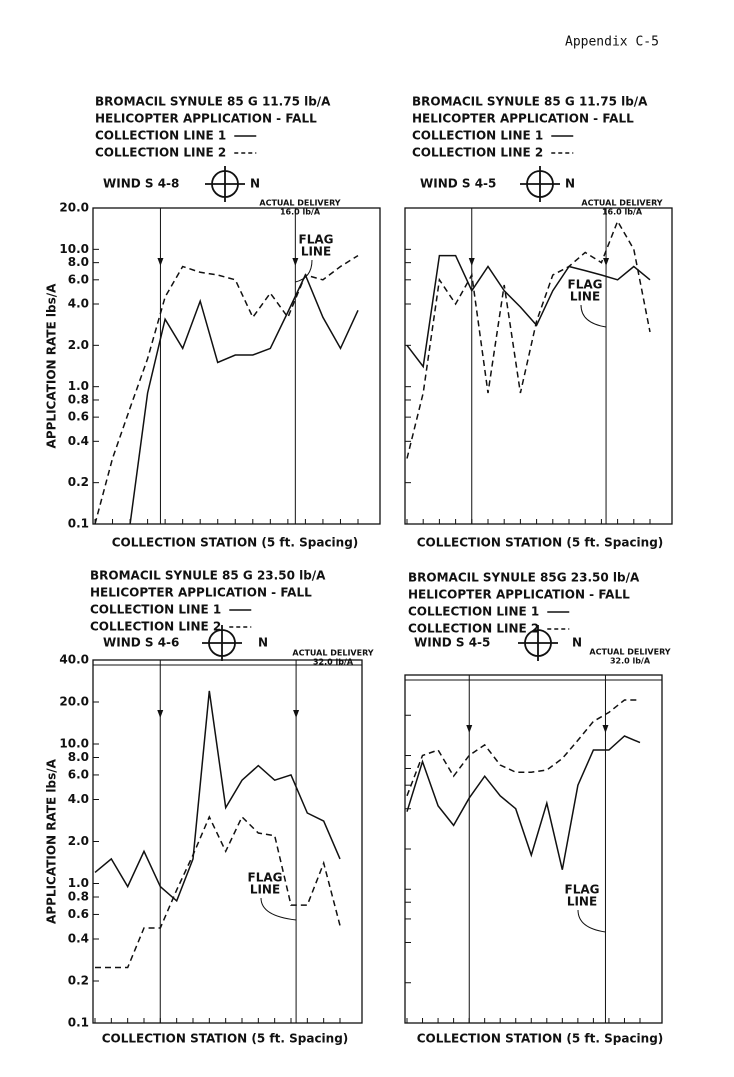 The width and height of the screenshot is (734, 1077). Describe the element at coordinates (524, 578) in the screenshot. I see `chart-header: BROMACIL SYNULE 85G 23.50 lb/A` at that location.